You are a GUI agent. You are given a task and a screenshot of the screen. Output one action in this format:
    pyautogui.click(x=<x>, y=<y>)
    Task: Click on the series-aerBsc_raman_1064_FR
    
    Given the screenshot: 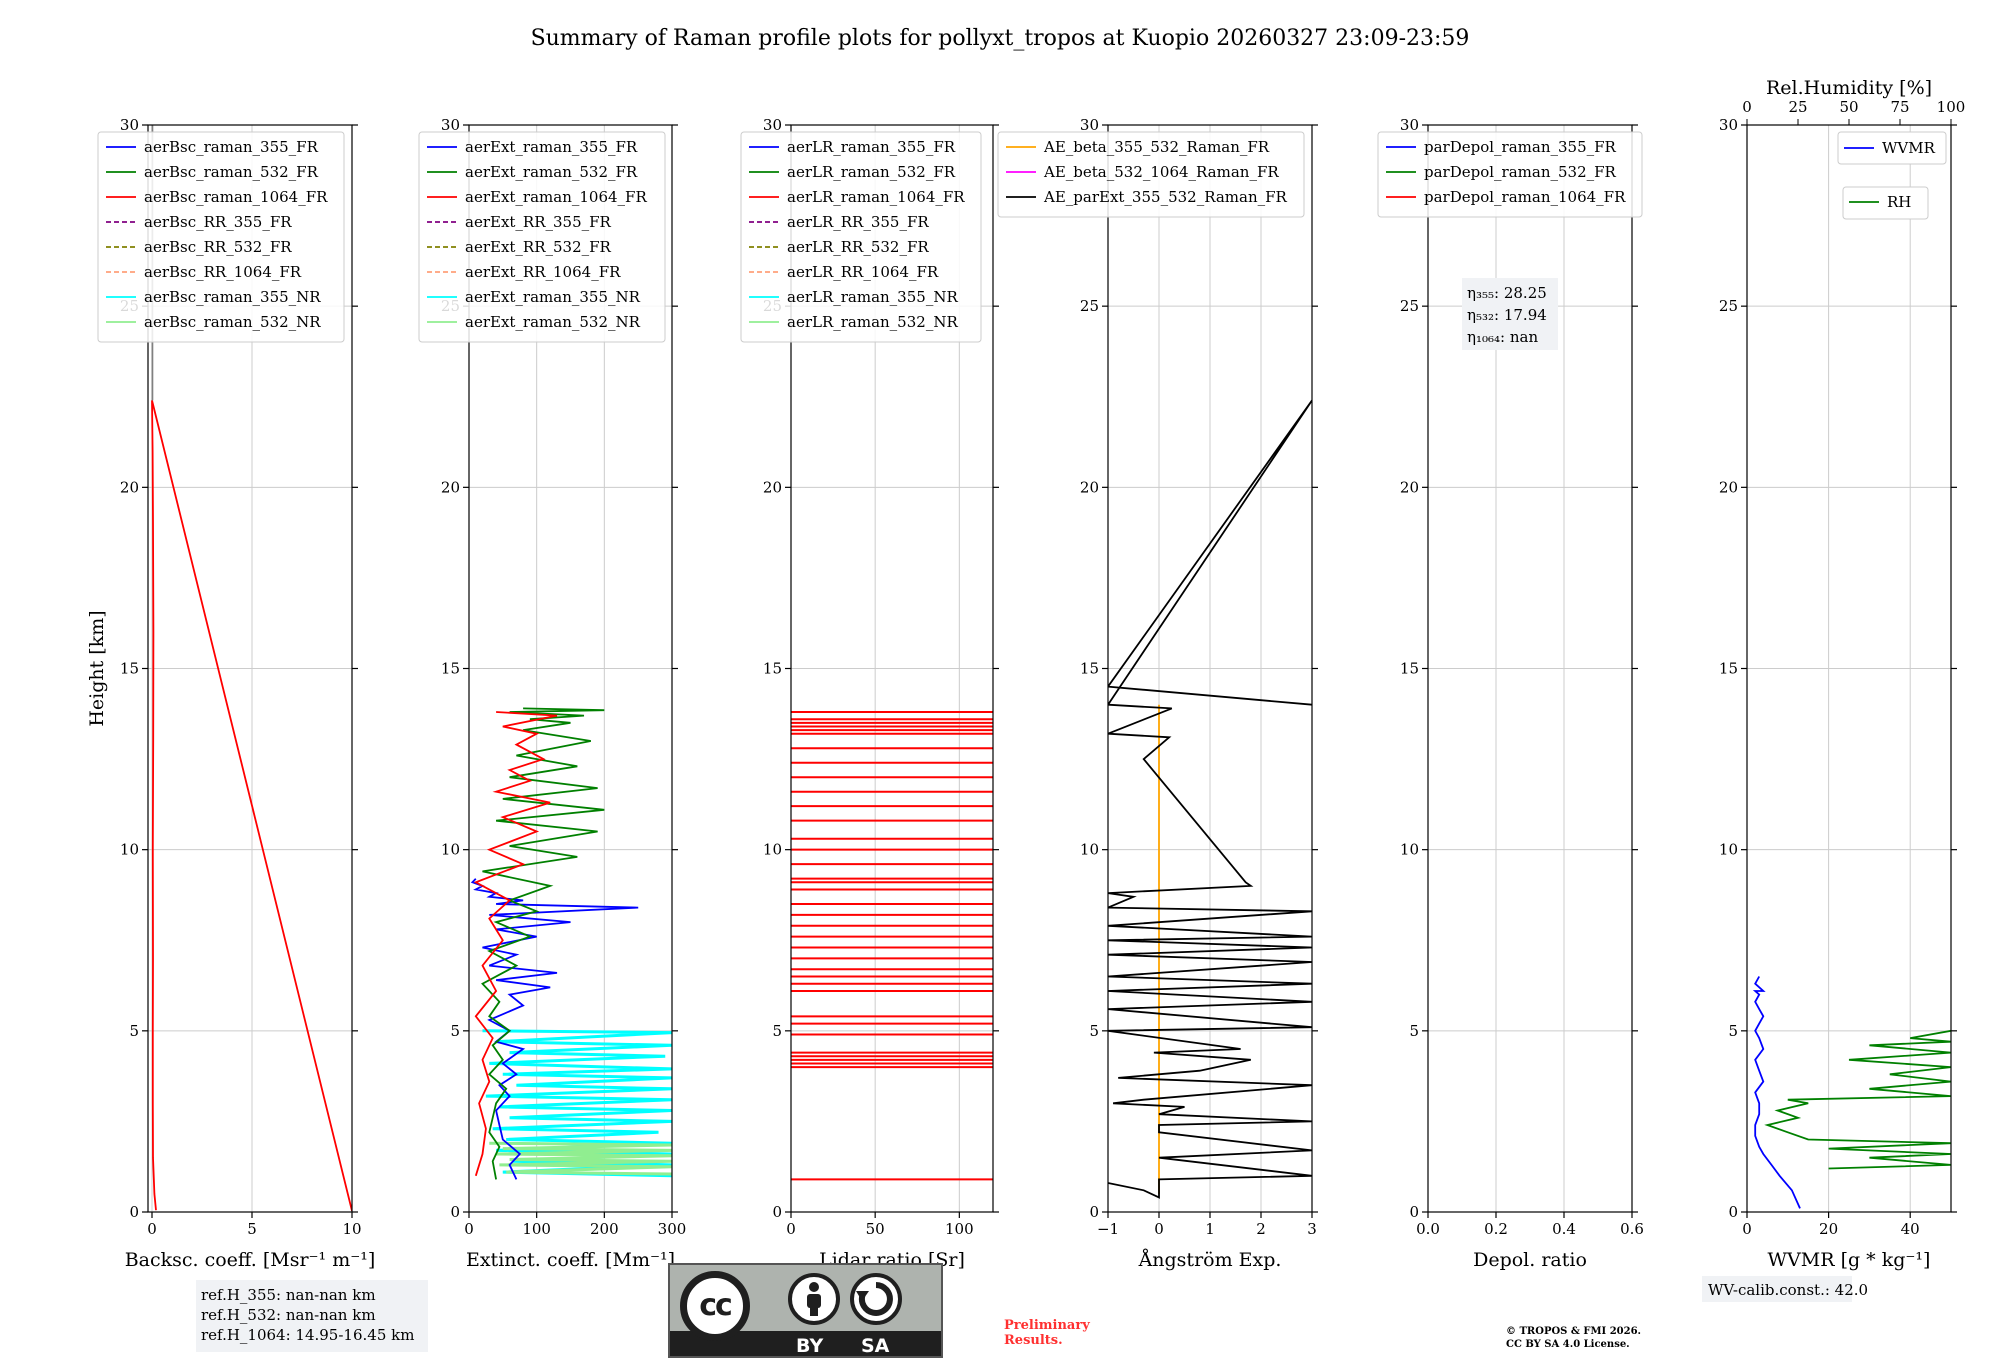 What is the action you would take?
    pyautogui.click(x=251, y=806)
    